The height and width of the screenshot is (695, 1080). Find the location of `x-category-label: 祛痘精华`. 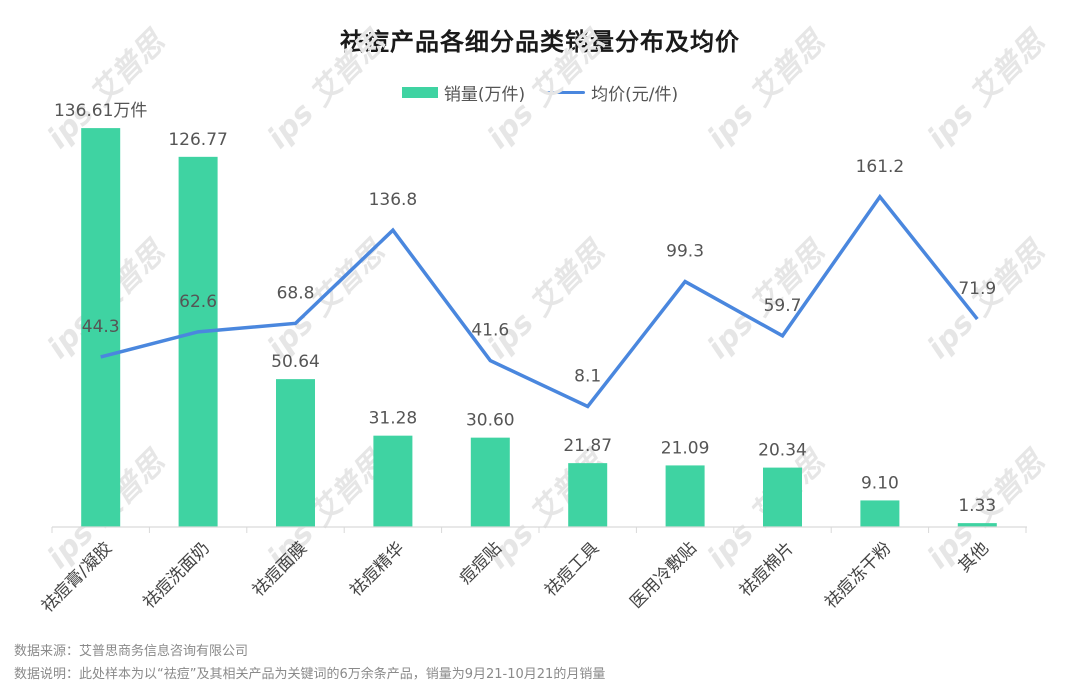

x-category-label: 祛痘精华 is located at coordinates (377, 569).